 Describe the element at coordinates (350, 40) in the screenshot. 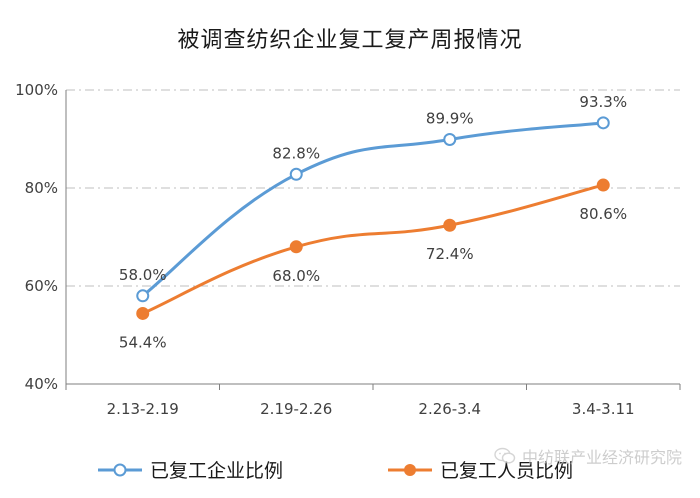

I see `chart-title: 被调查纺织企业复工复产周报情况` at that location.